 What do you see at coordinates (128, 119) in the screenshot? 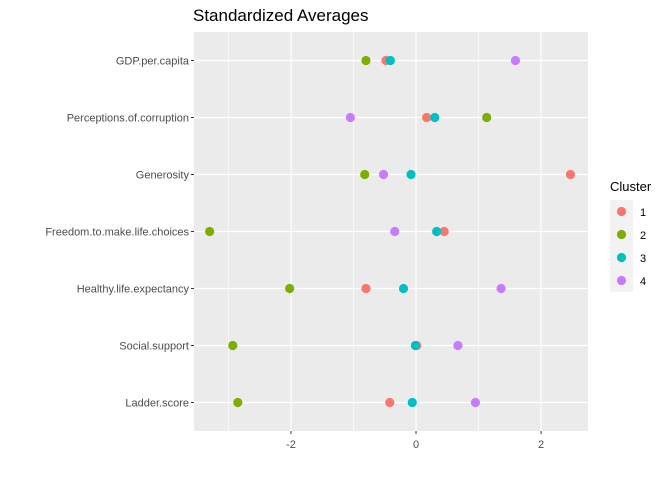
I see `y-tick-label: Perceptions.of.corruption` at bounding box center [128, 119].